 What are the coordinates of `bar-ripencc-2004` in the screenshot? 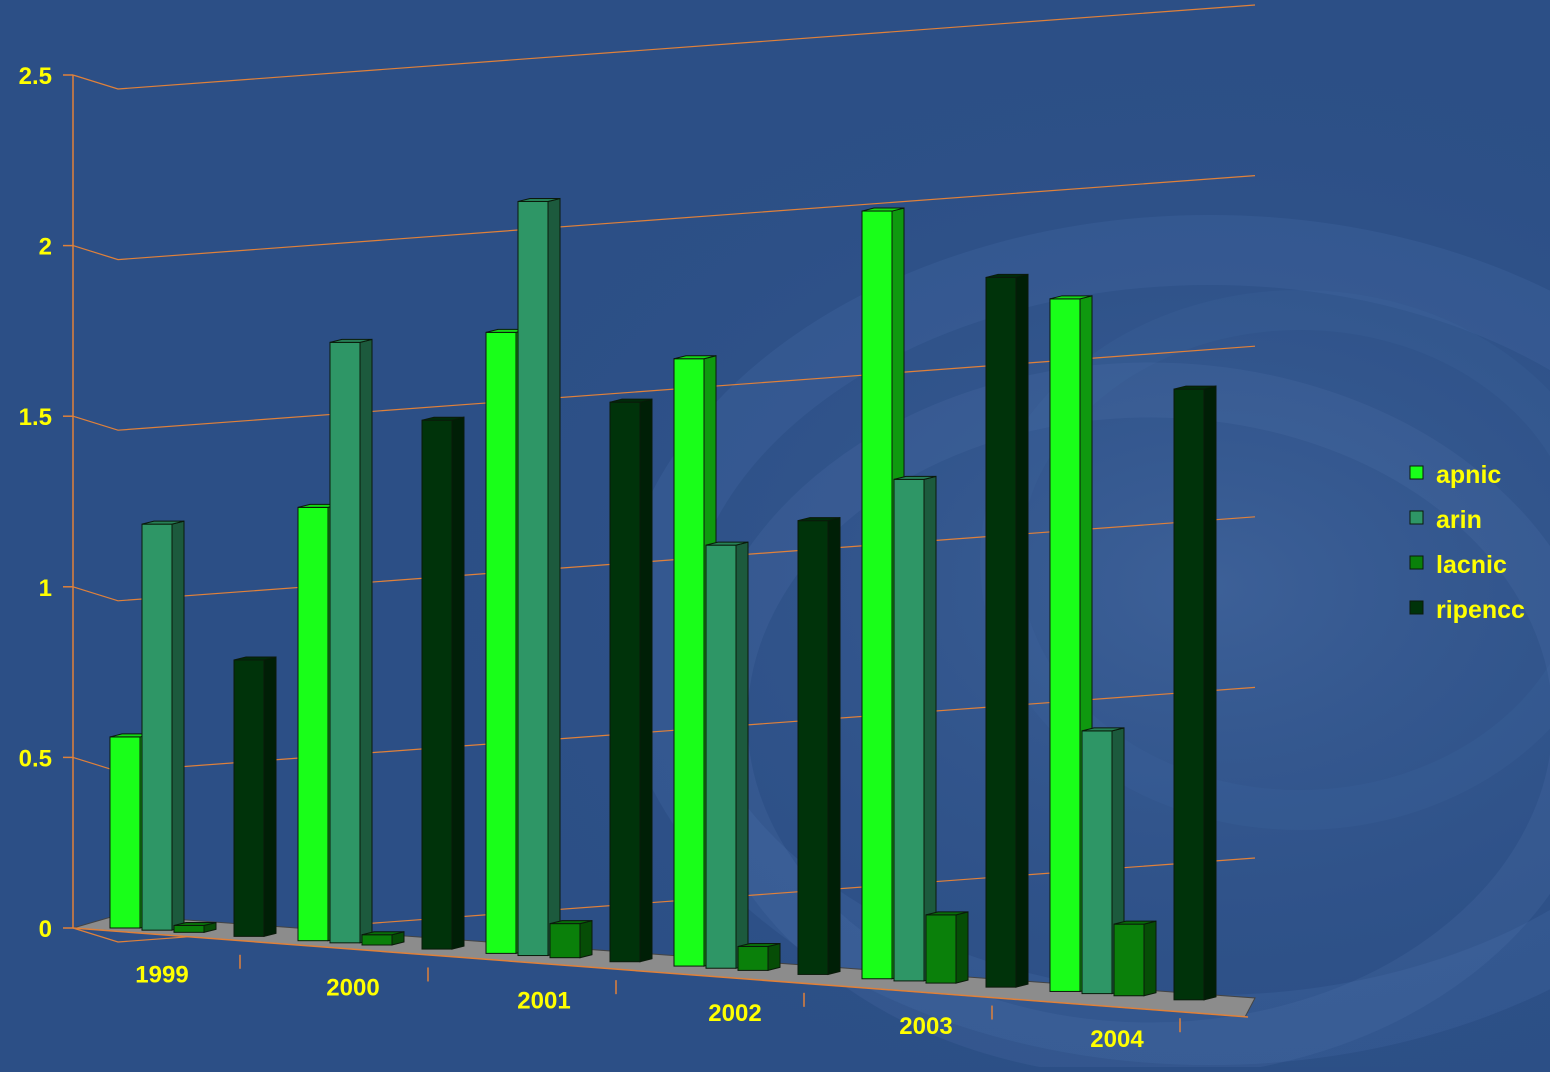 It's located at (1195, 693).